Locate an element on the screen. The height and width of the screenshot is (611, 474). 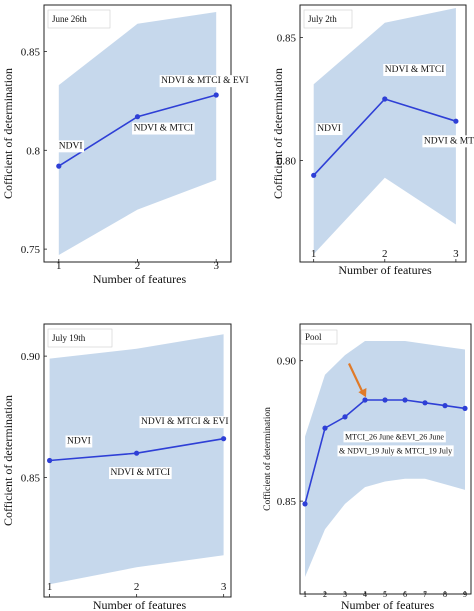
x-tick-label: 4 is located at coordinates (365, 594).